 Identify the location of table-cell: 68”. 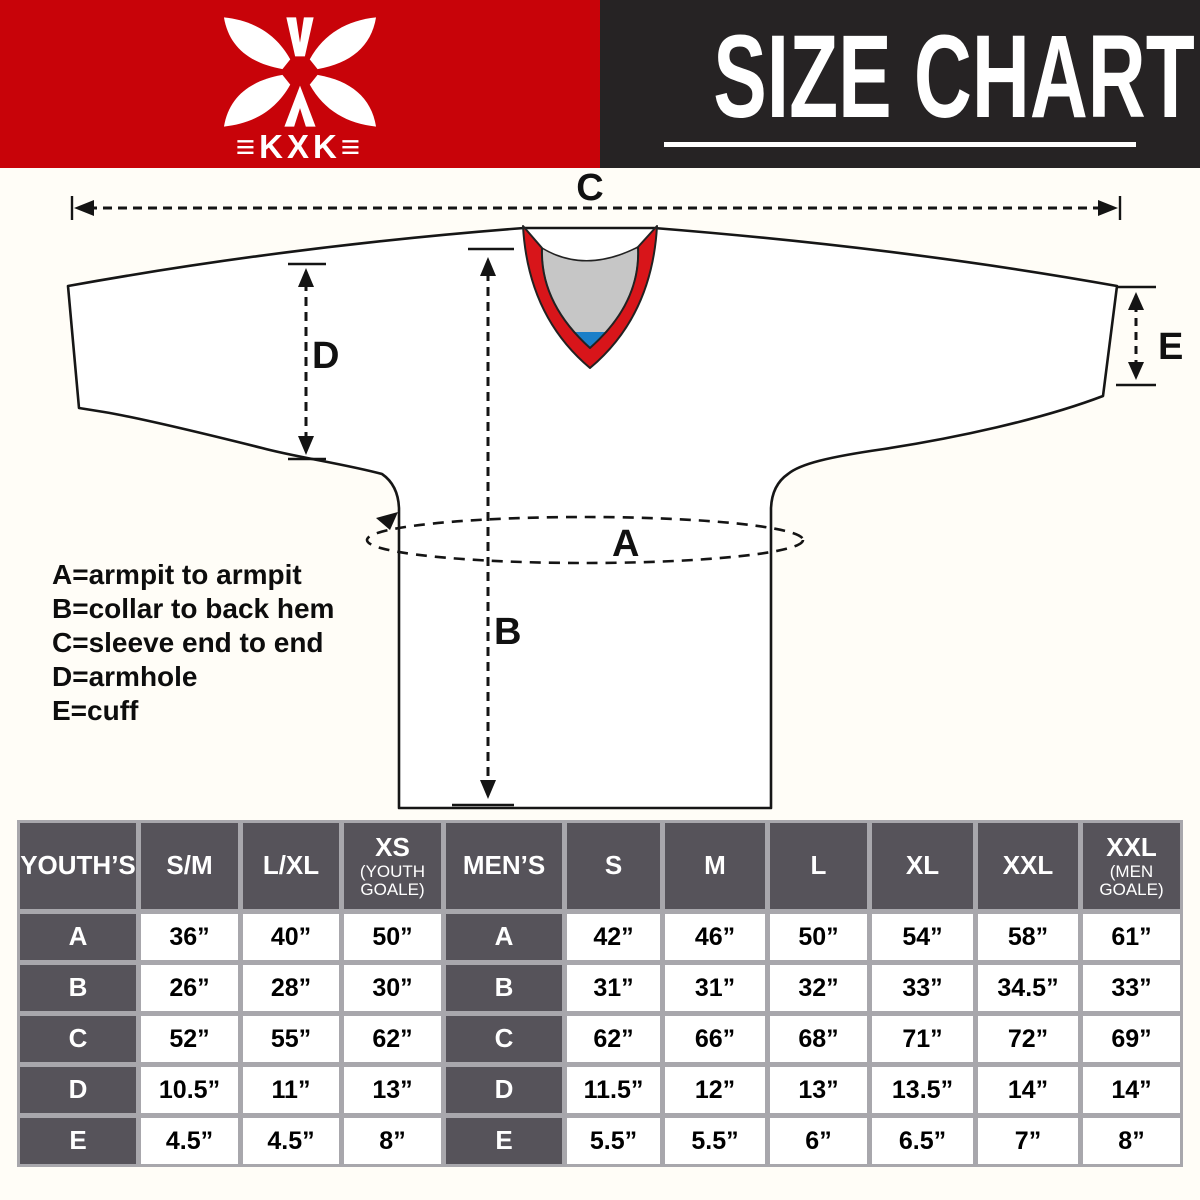
(818, 1039).